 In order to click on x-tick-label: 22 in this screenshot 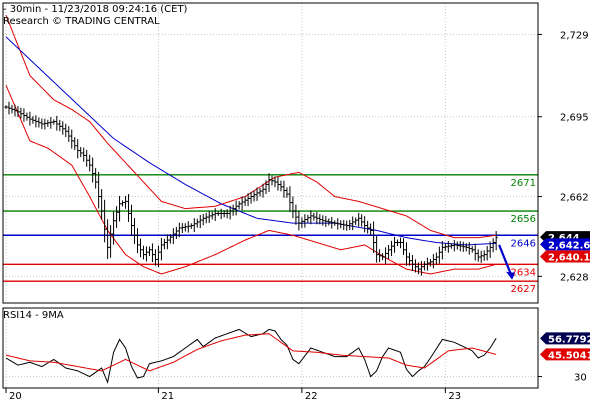, I will do `click(311, 395)`.